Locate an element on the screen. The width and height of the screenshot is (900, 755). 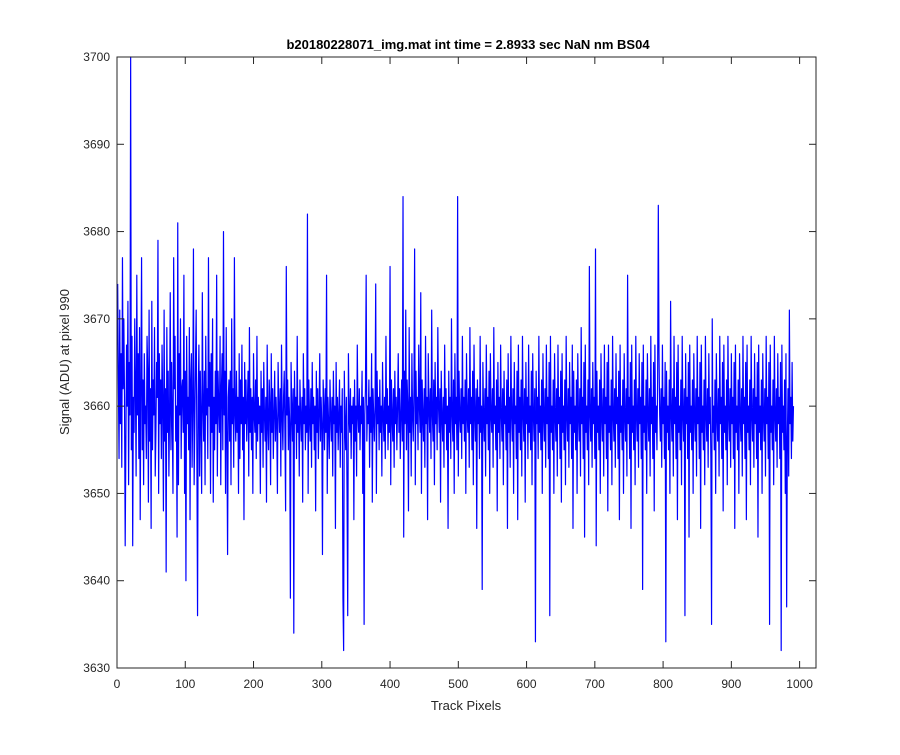
y-tick-label: 3660 is located at coordinates (96, 406).